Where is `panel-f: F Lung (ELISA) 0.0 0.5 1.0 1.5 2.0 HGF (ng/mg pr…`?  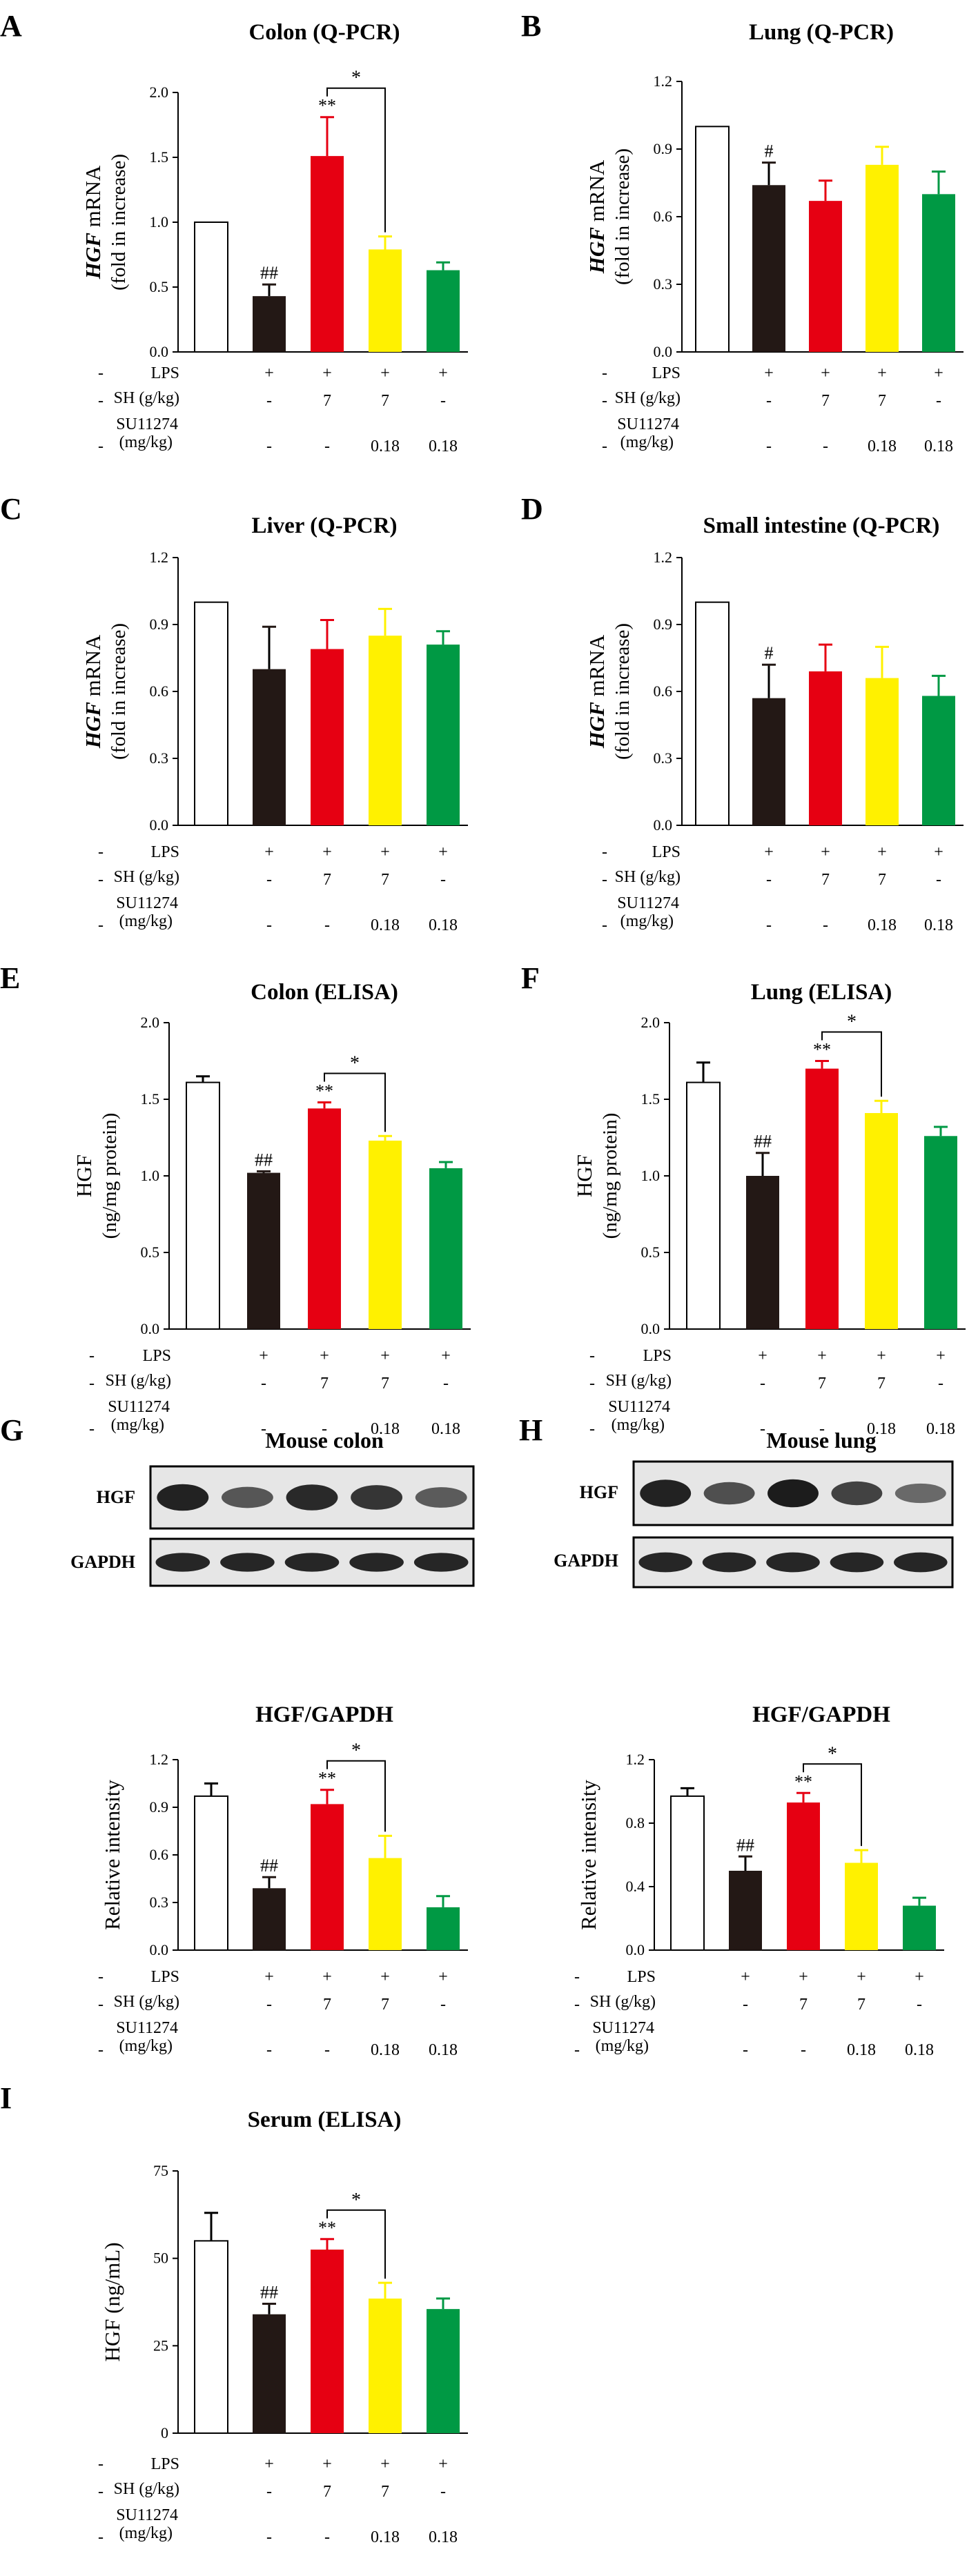 panel-f: F Lung (ELISA) 0.0 0.5 1.0 1.5 2.0 HGF (ng/mg pr… is located at coordinates (743, 1199).